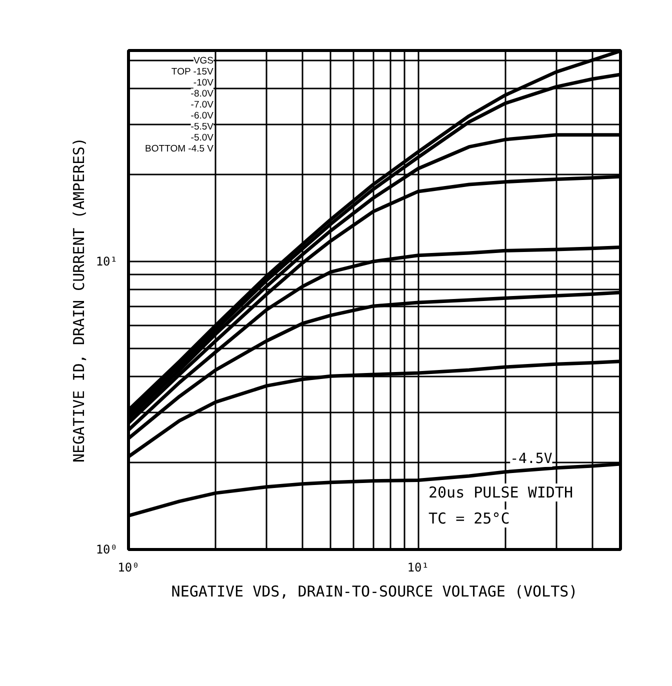 Image resolution: width=672 pixels, height=686 pixels. Describe the element at coordinates (531, 458) in the screenshot. I see `annotation: -4.5V` at that location.